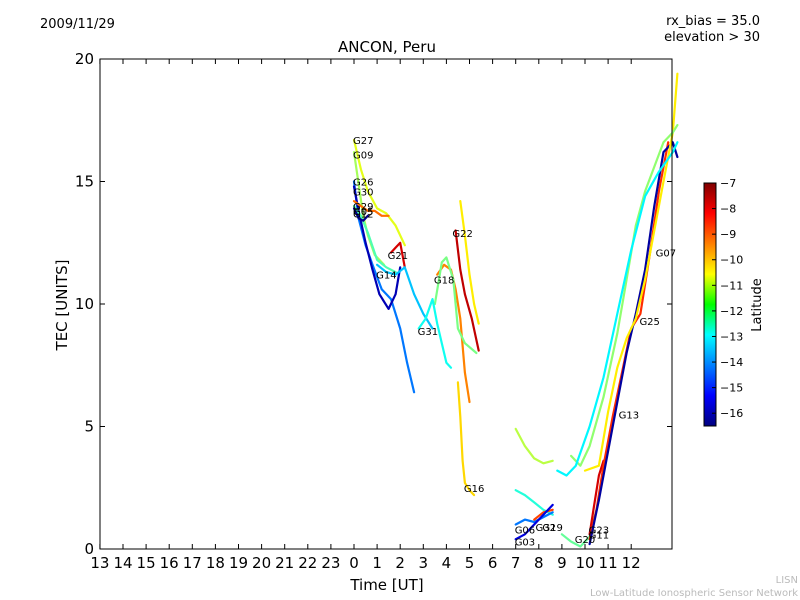  What do you see at coordinates (169, 563) in the screenshot?
I see `x-tick-label: 16` at bounding box center [169, 563].